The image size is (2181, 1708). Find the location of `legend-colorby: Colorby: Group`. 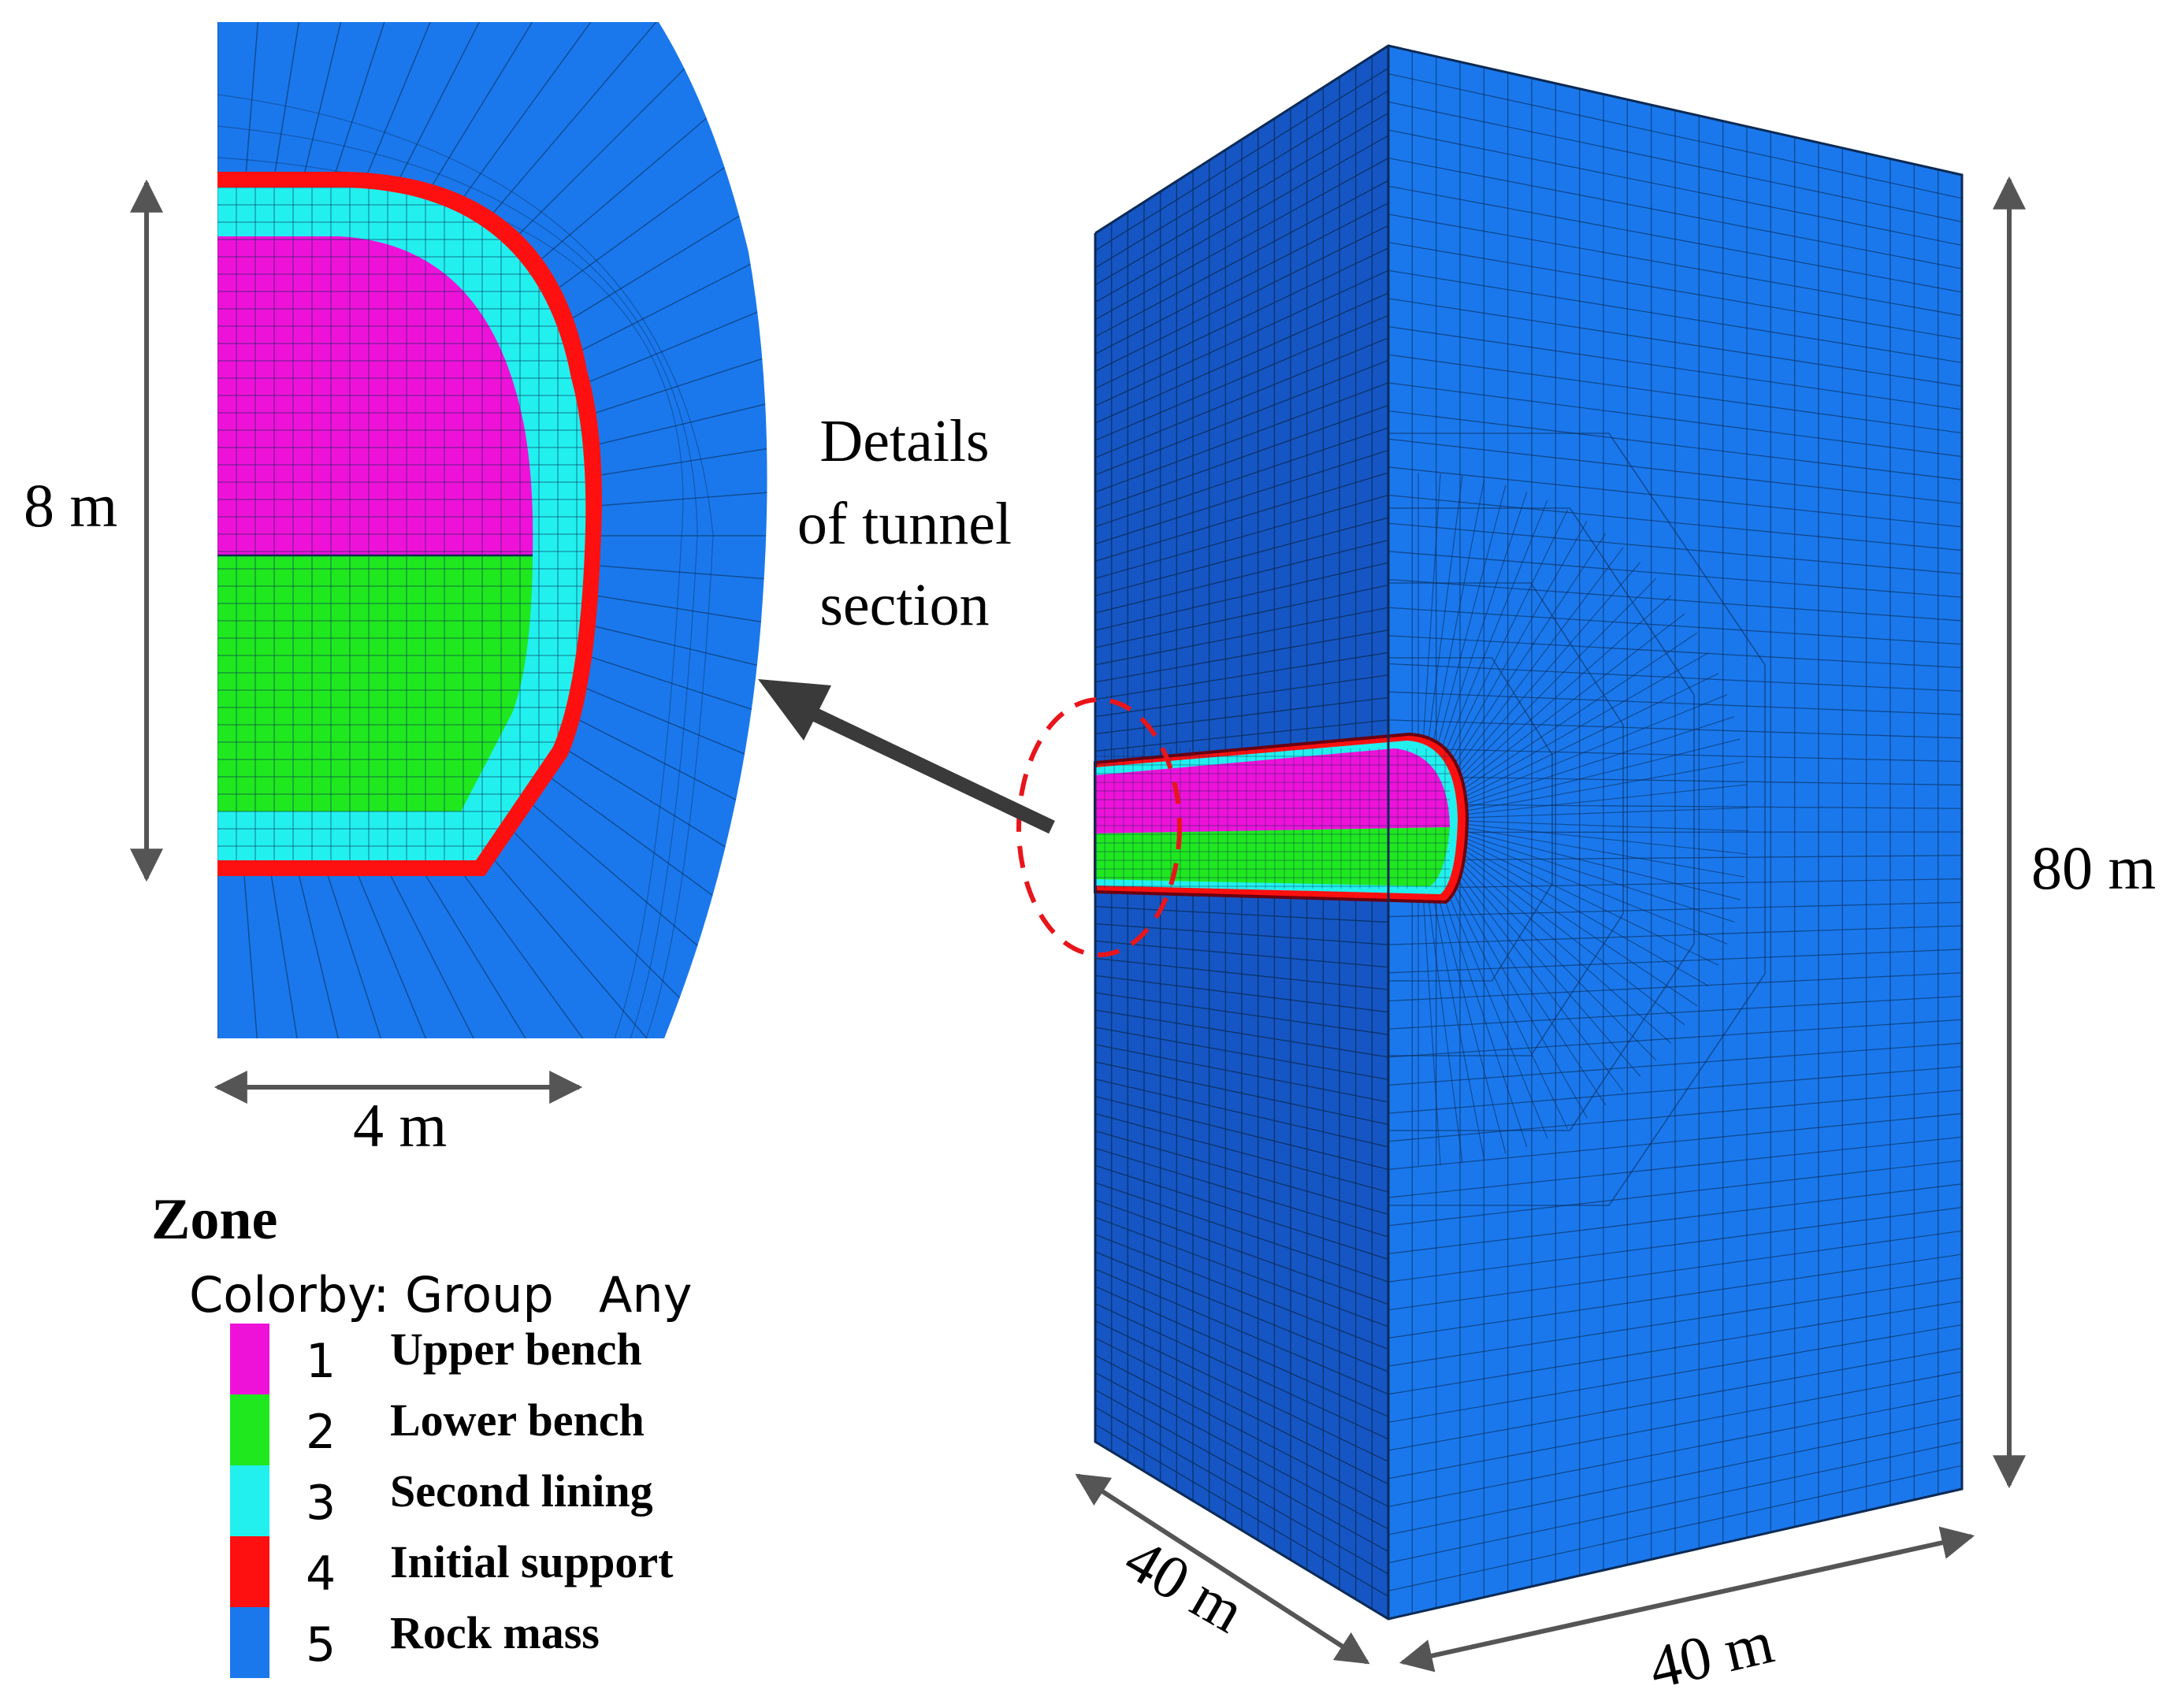

legend-colorby: Colorby: Group is located at coordinates (372, 1295).